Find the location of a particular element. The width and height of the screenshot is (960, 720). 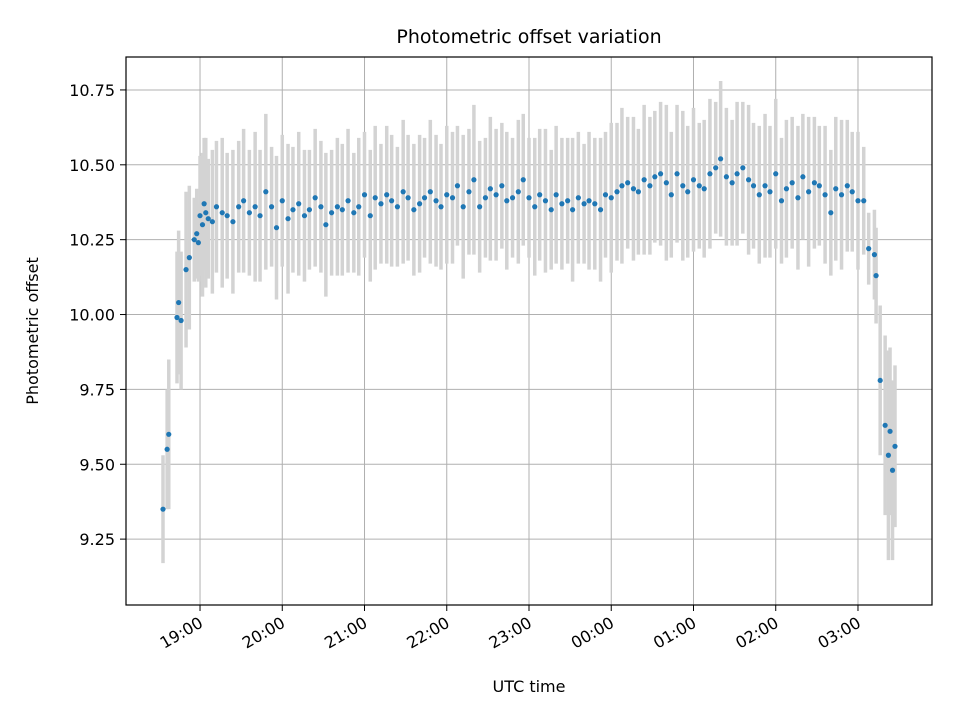

y-tick-label: 10.25 is located at coordinates (92, 240).